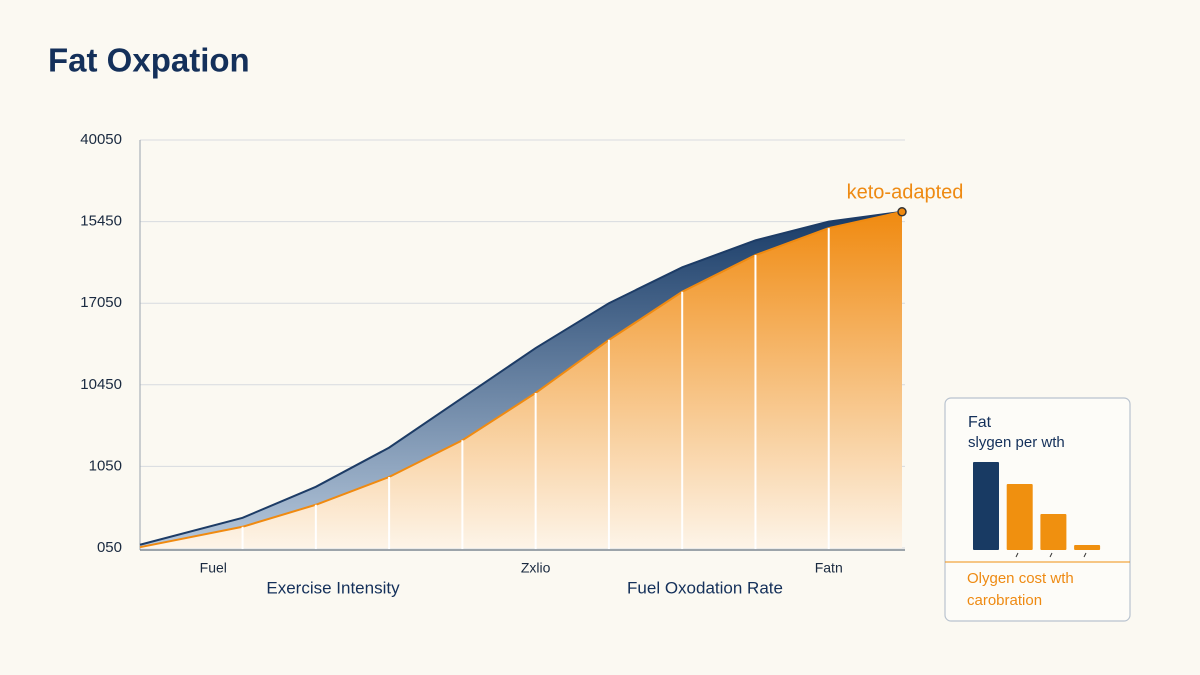  Describe the element at coordinates (101, 302) in the screenshot. I see `y-tick-label: 17050` at that location.